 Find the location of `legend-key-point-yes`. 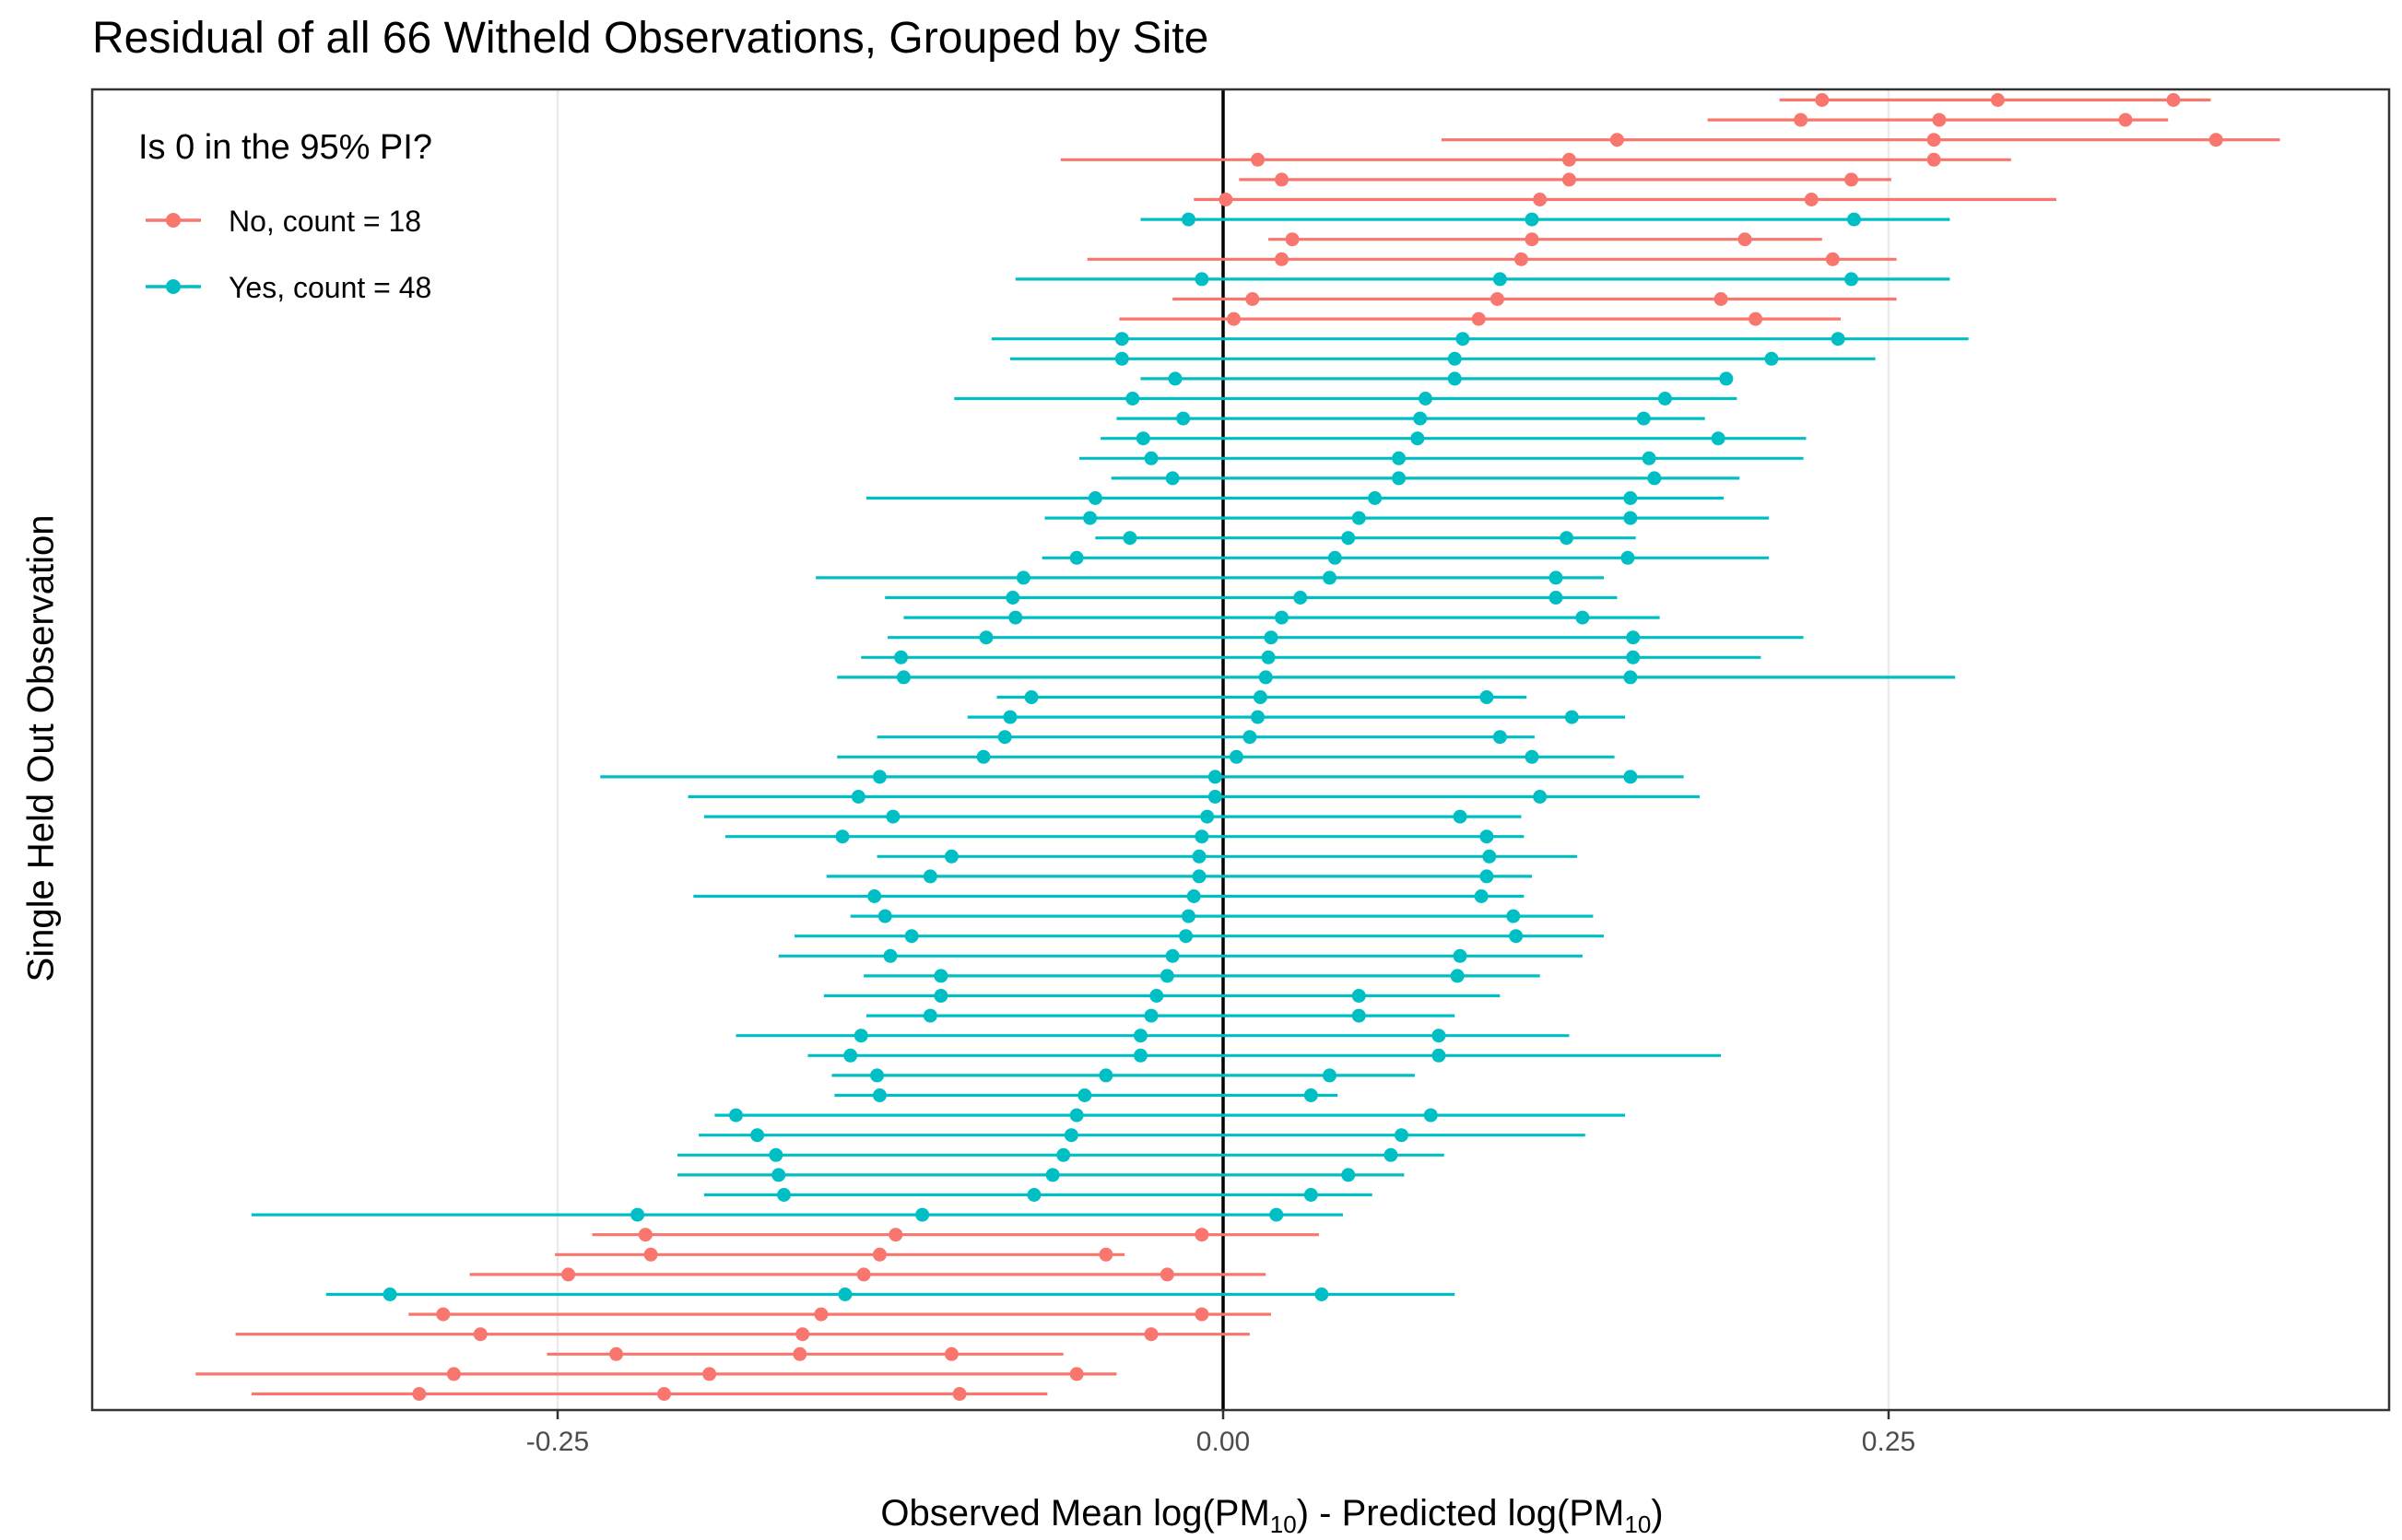

legend-key-point-yes is located at coordinates (174, 286).